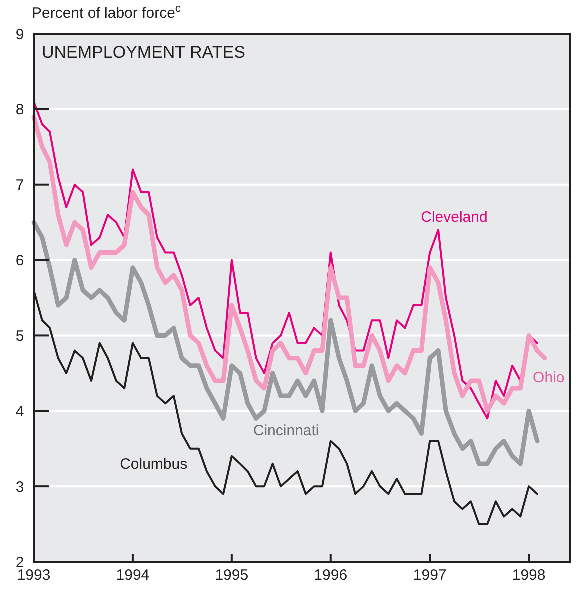  I want to click on x-tick-label: 1994, so click(133, 575).